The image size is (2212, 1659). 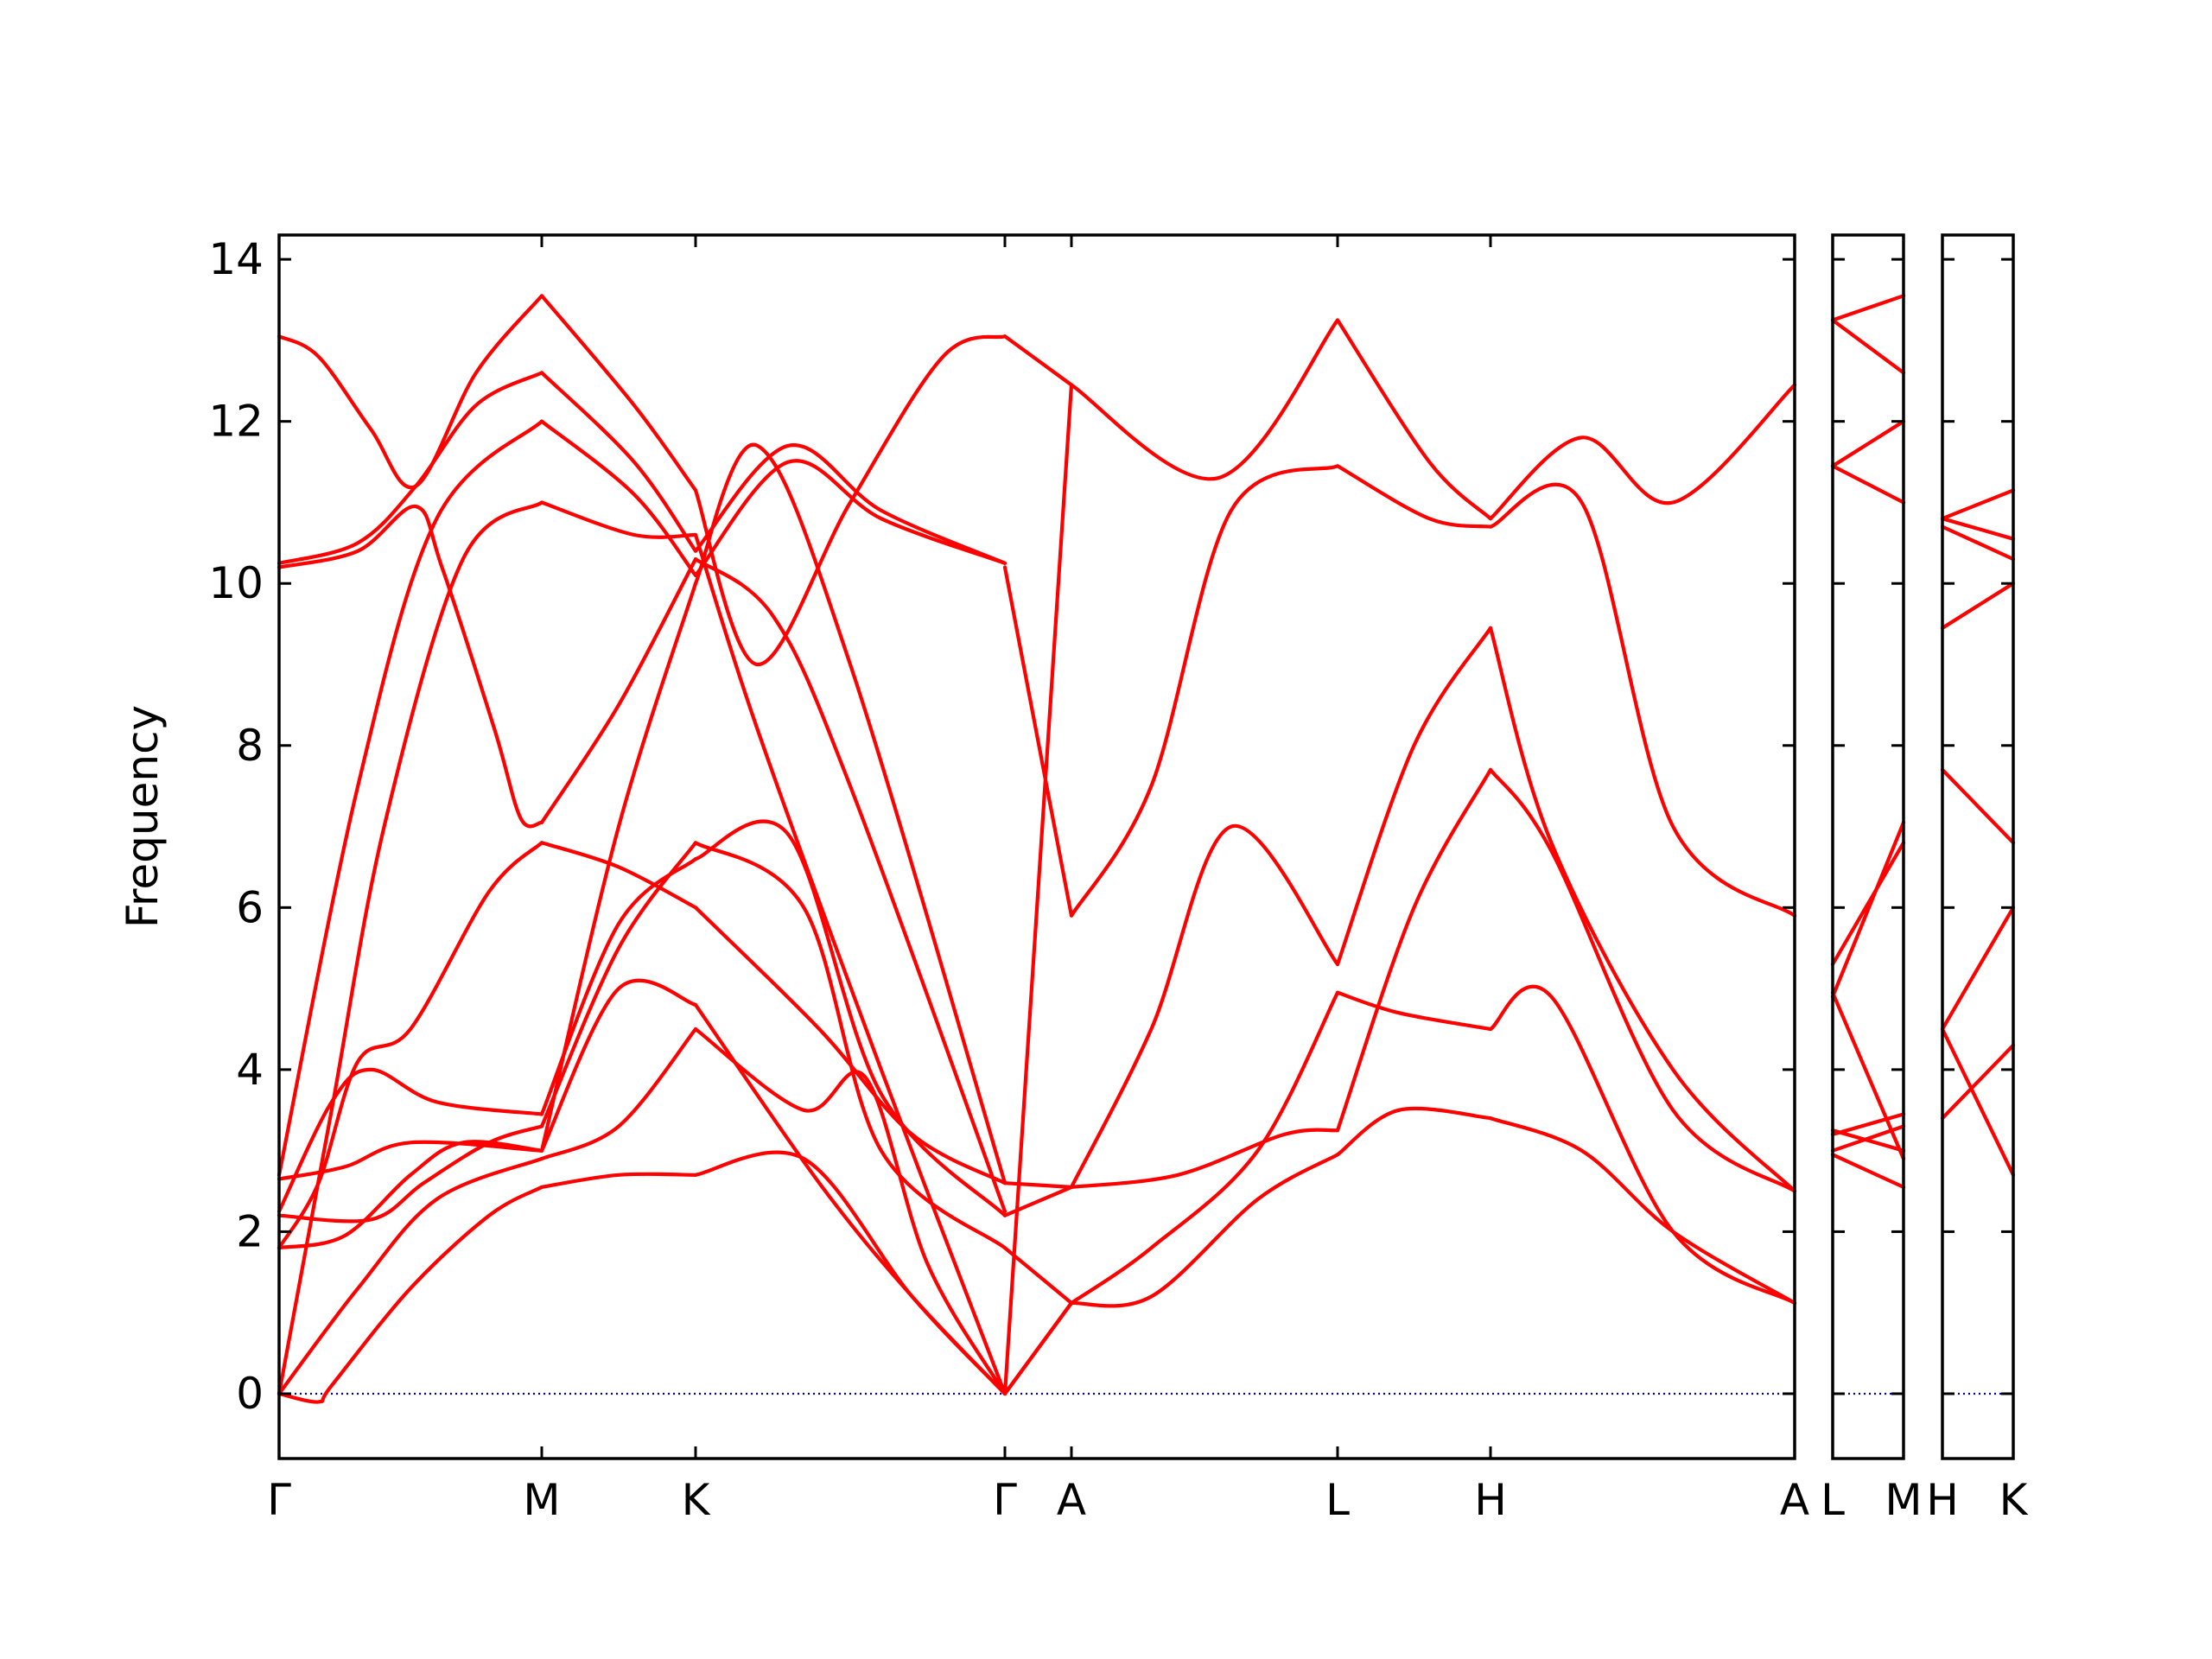 I want to click on band-p1-K-Γ-5, so click(x=850, y=1018).